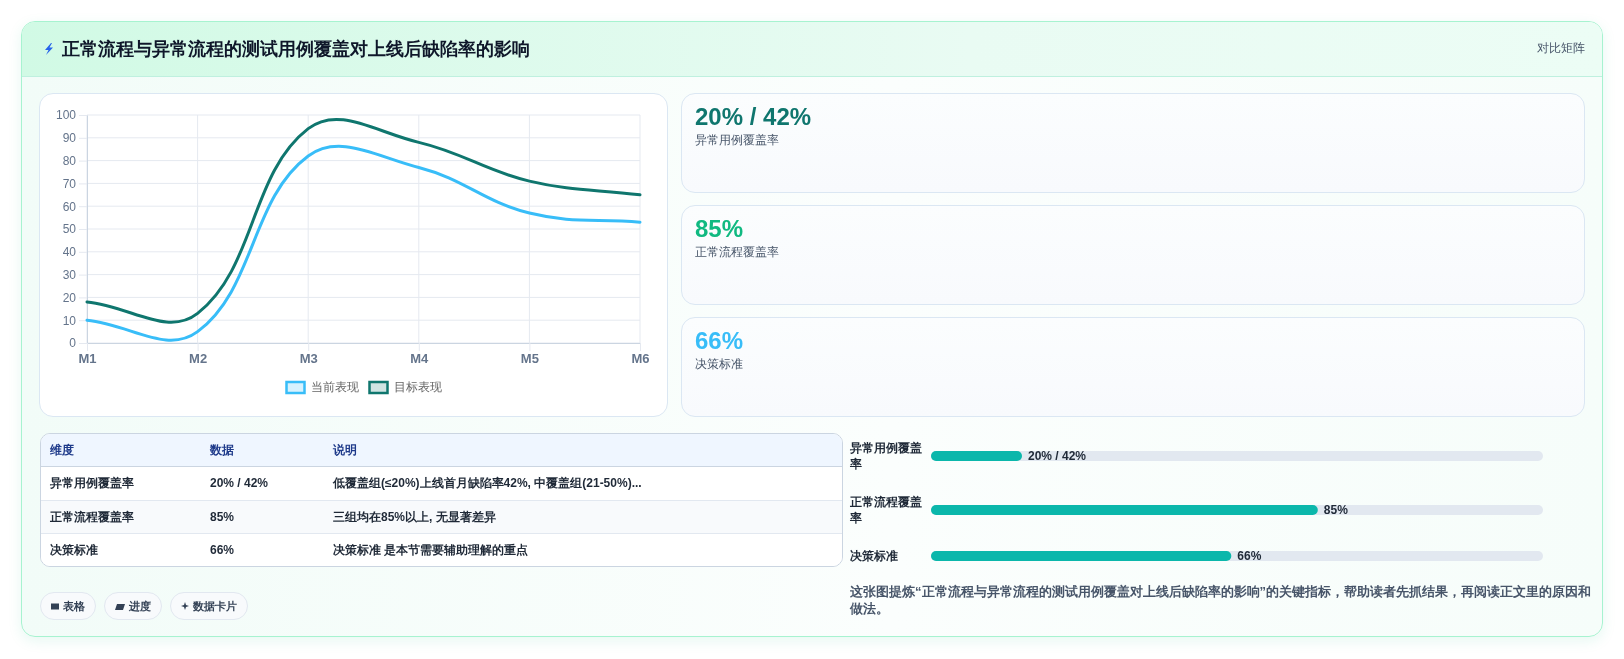 The image size is (1624, 659). What do you see at coordinates (69, 252) in the screenshot?
I see `y-tick-label: 40` at bounding box center [69, 252].